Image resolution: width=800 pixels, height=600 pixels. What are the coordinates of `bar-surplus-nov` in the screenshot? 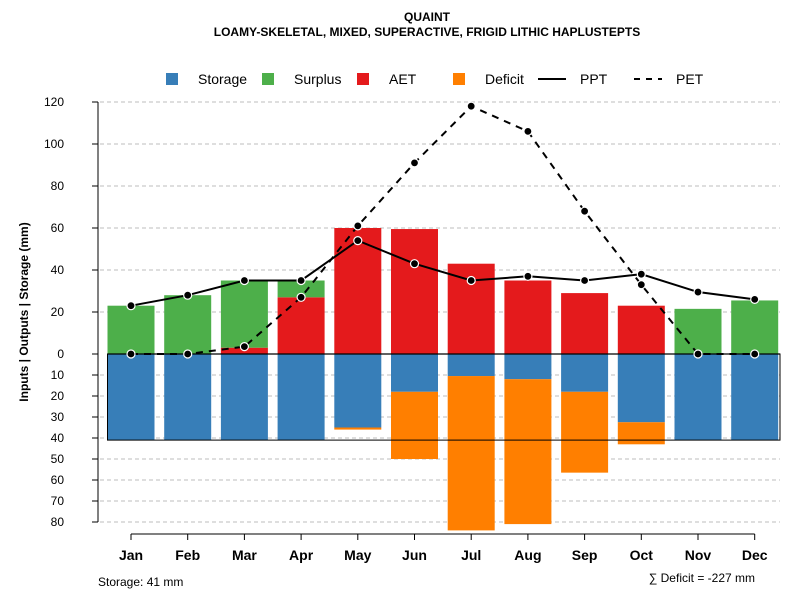 It's located at (698, 331).